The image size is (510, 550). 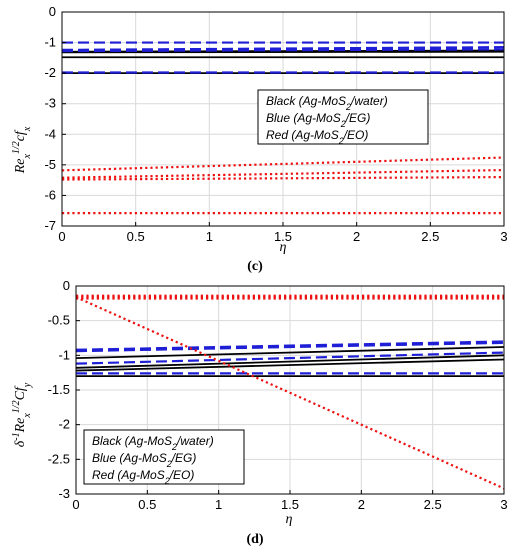 What do you see at coordinates (50, 225) in the screenshot?
I see `y-tick-label: -7` at bounding box center [50, 225].